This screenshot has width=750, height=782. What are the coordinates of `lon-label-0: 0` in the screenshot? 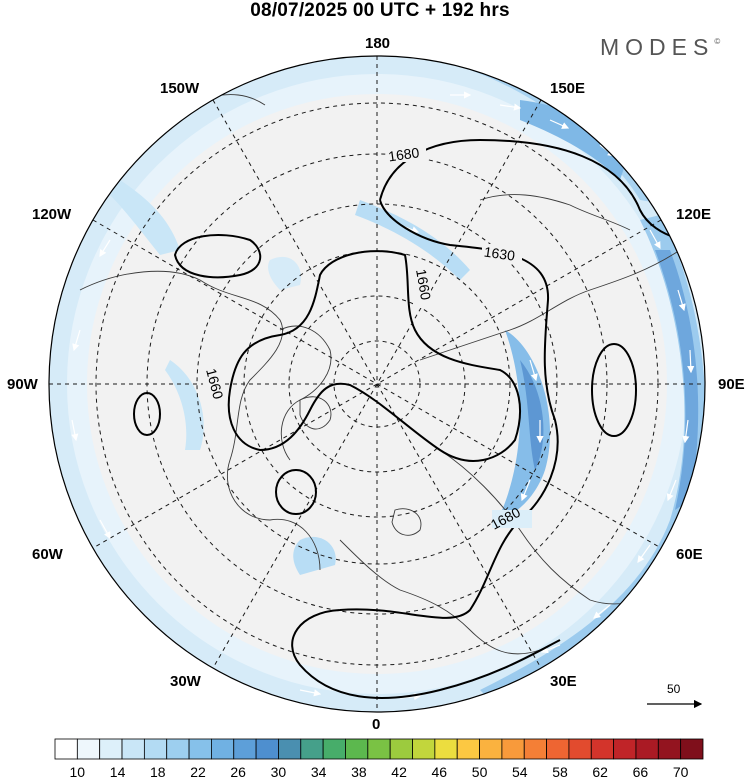 It's located at (376, 724).